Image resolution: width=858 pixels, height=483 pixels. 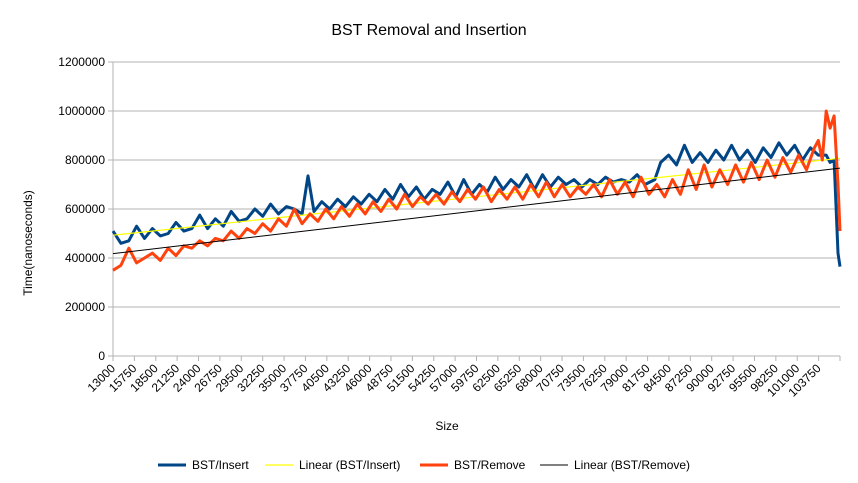 I want to click on y-tick-label-0: 0, so click(x=101, y=356).